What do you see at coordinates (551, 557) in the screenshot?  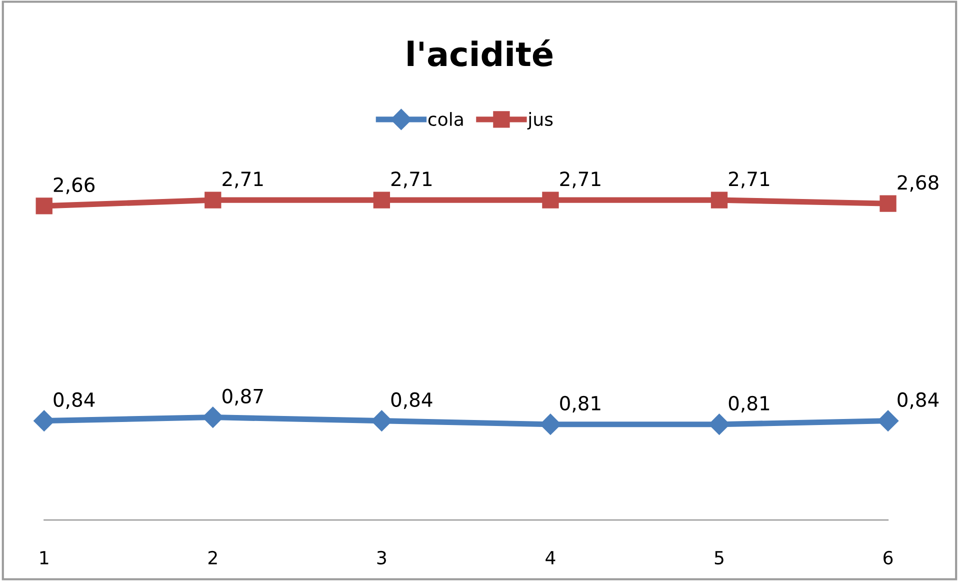 I see `x-tick-label: 4` at bounding box center [551, 557].